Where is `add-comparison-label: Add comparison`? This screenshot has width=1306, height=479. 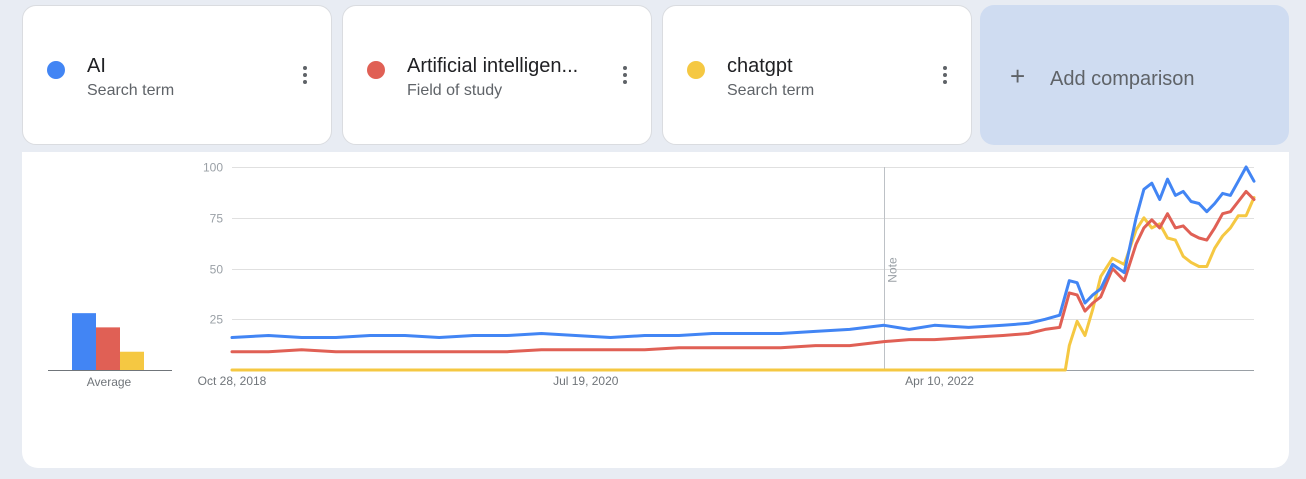
add-comparison-label: Add comparison is located at coordinates (1122, 79).